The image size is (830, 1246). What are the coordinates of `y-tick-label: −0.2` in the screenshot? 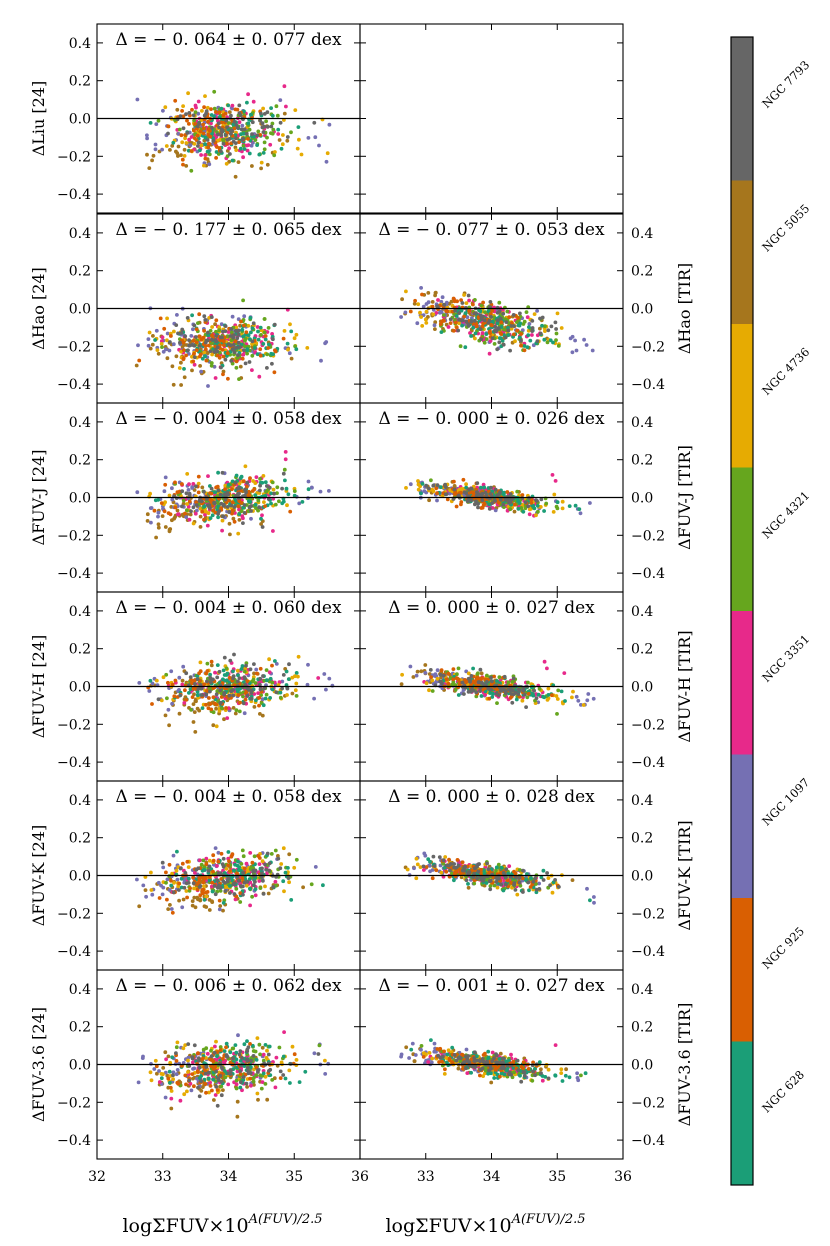 It's located at (74, 157).